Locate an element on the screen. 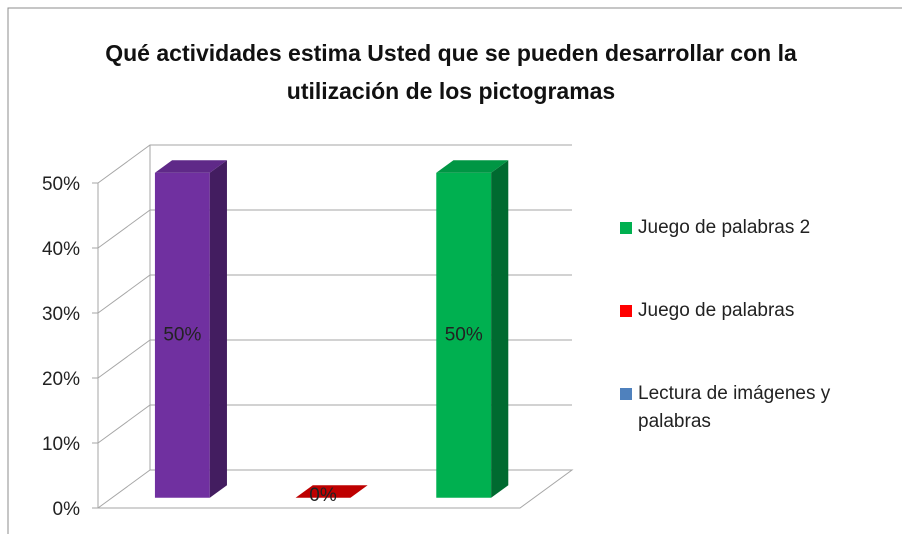 This screenshot has width=902, height=534. y-tick-label: 40% is located at coordinates (61, 249).